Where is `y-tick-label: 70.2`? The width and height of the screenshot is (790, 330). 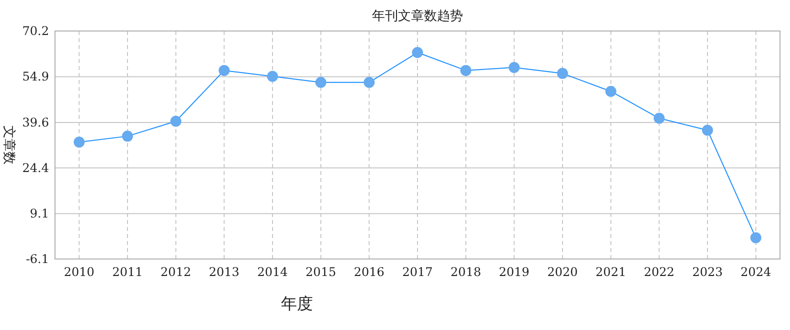 y-tick-label: 70.2 is located at coordinates (35, 31).